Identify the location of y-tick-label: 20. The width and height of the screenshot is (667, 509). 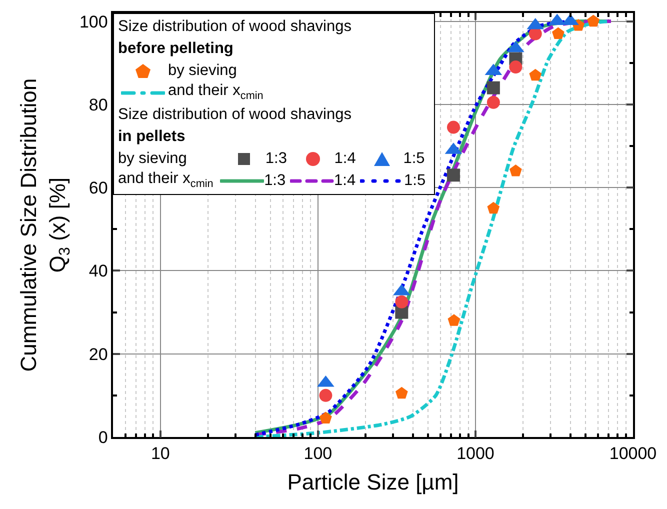
(98, 354).